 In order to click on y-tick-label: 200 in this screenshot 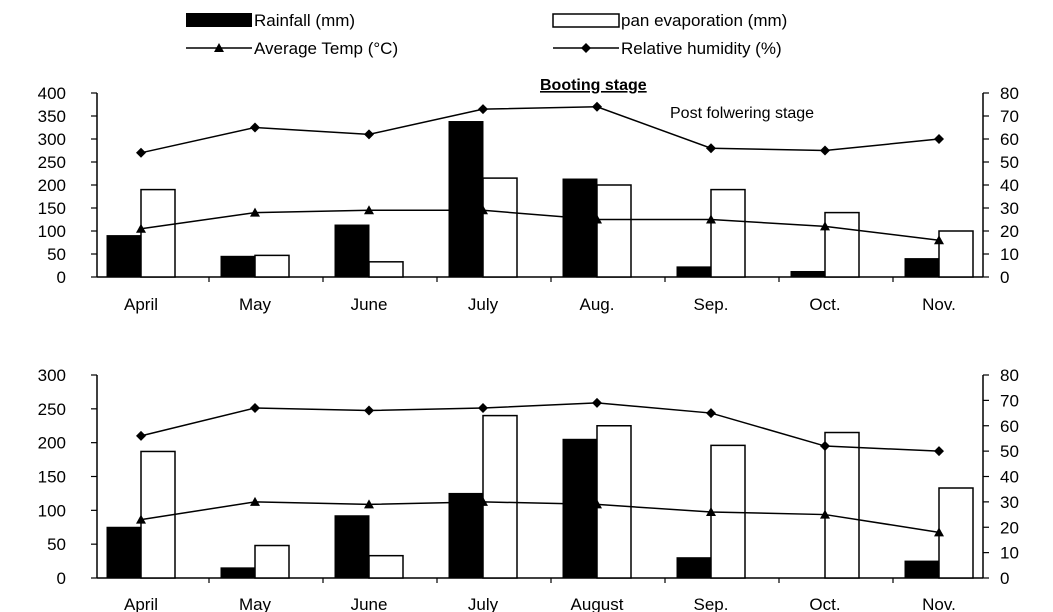, I will do `click(52, 443)`.